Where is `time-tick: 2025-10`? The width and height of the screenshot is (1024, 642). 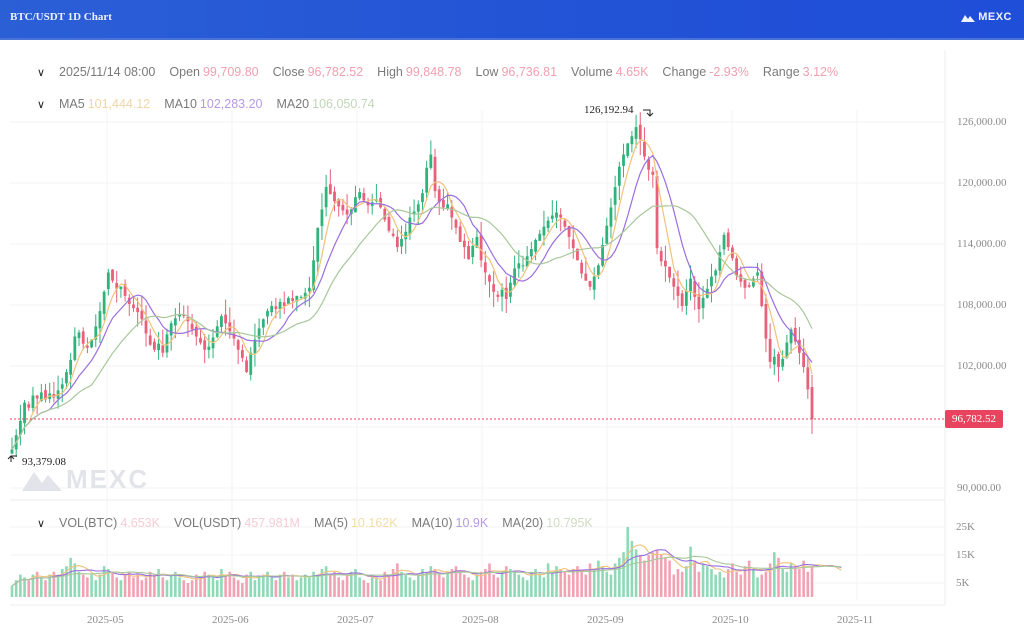
time-tick: 2025-10 is located at coordinates (730, 620).